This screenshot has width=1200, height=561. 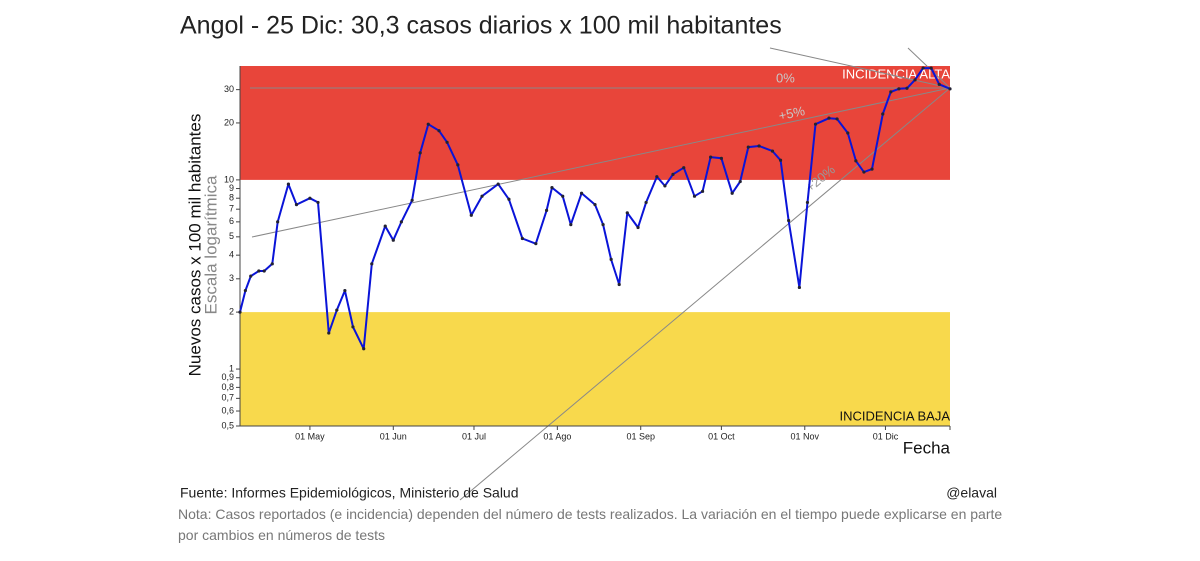 What do you see at coordinates (310, 436) in the screenshot?
I see `x-tick-label: 01 May` at bounding box center [310, 436].